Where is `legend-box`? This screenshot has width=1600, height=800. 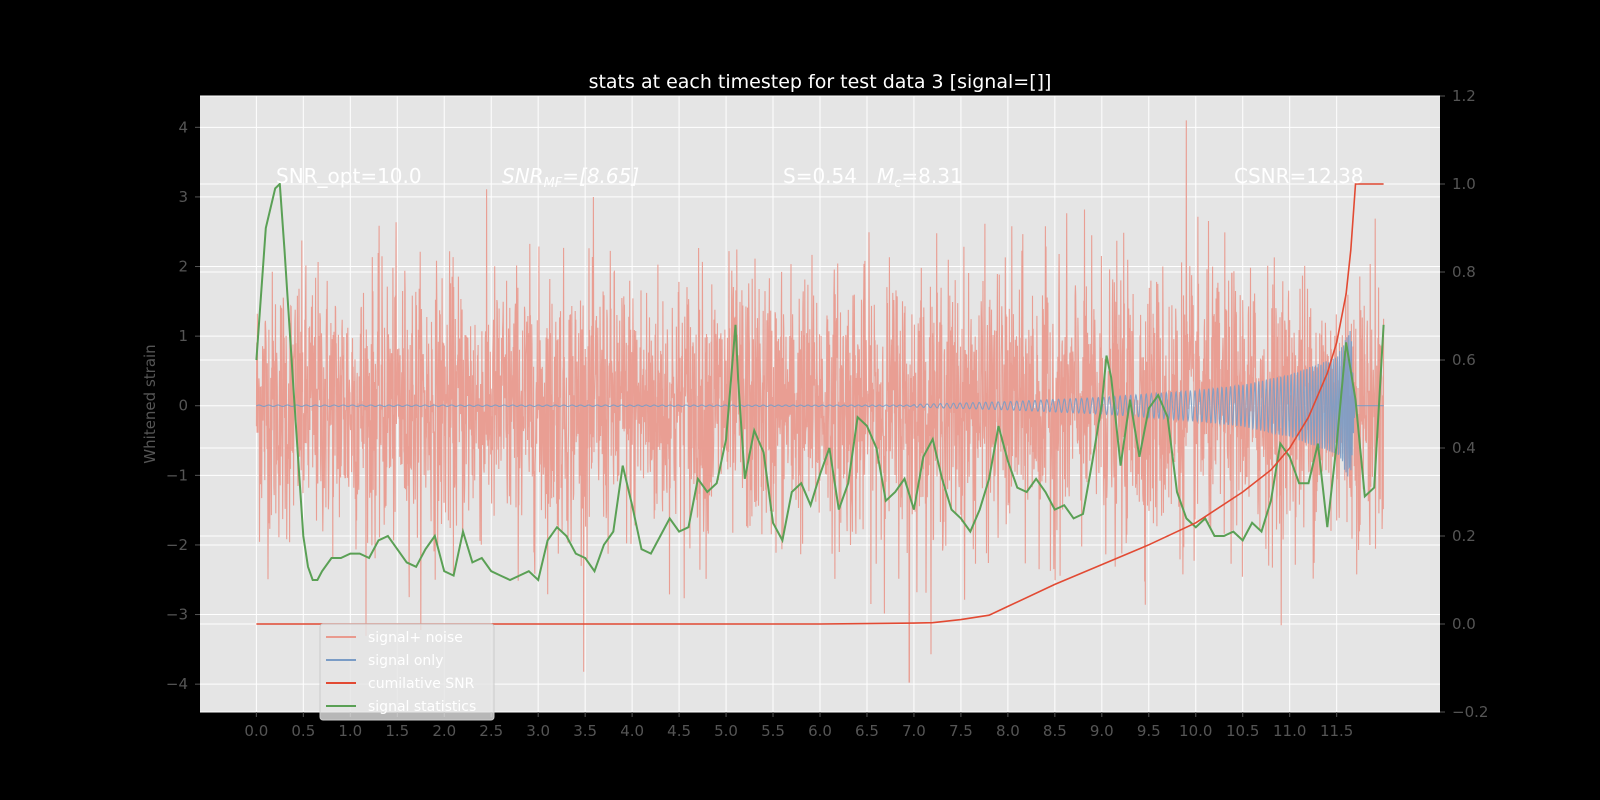
legend-box is located at coordinates (407, 672).